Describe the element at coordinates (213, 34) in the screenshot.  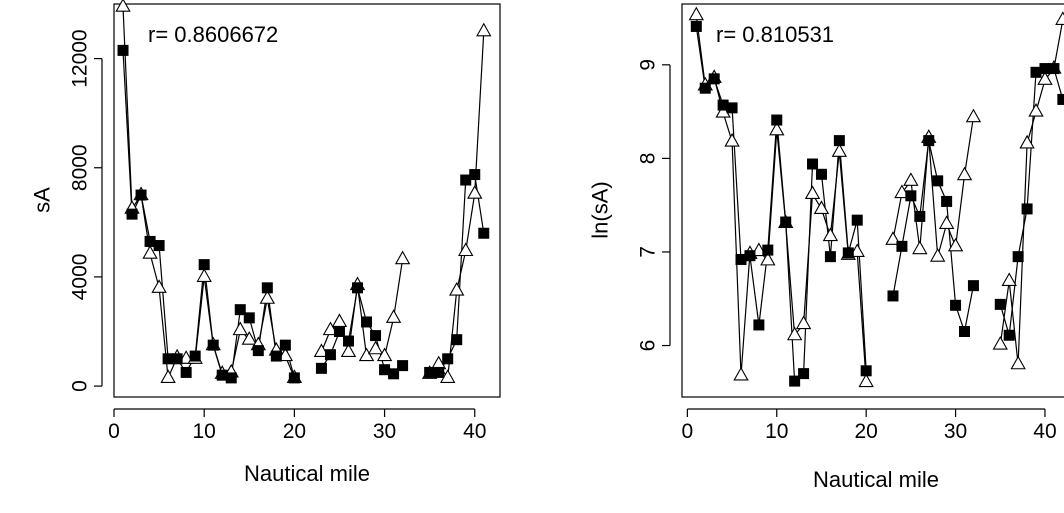
I see `chart0-correlation-annotation: r= 0.8606672` at that location.